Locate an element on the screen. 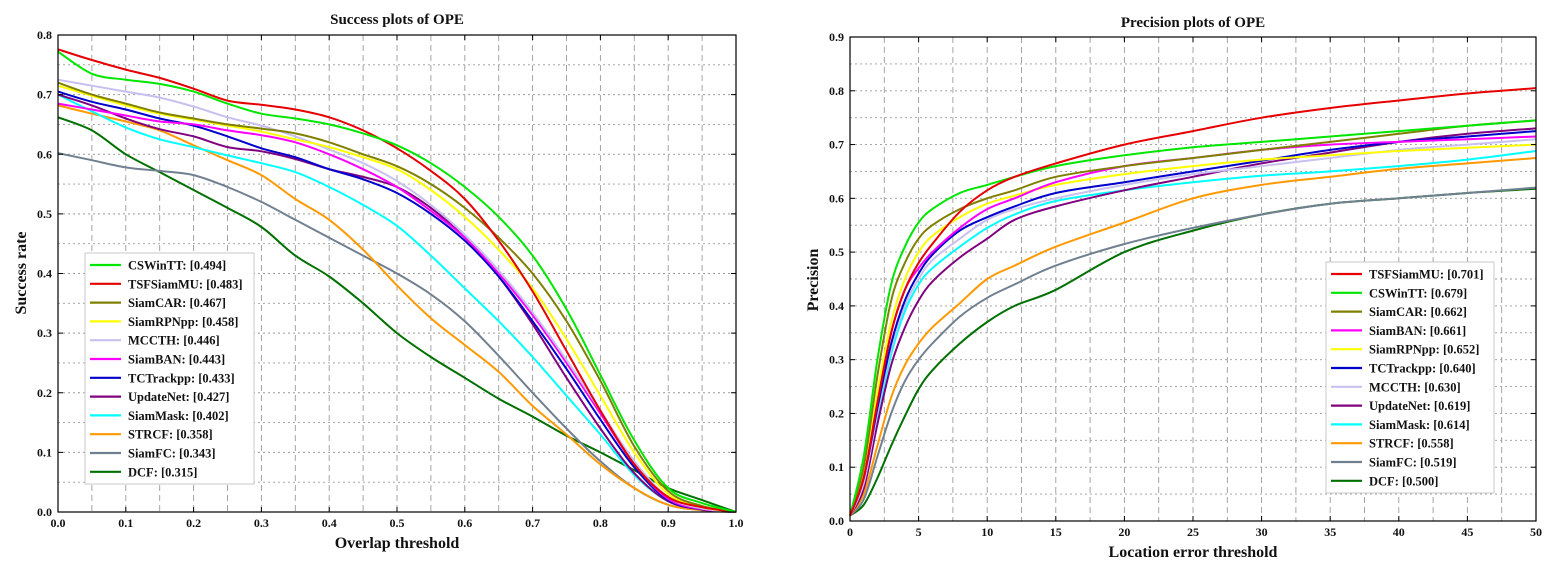 Image resolution: width=1559 pixels, height=576 pixels. success-legend-label-dcf: DCF: [0.315] is located at coordinates (162, 472).